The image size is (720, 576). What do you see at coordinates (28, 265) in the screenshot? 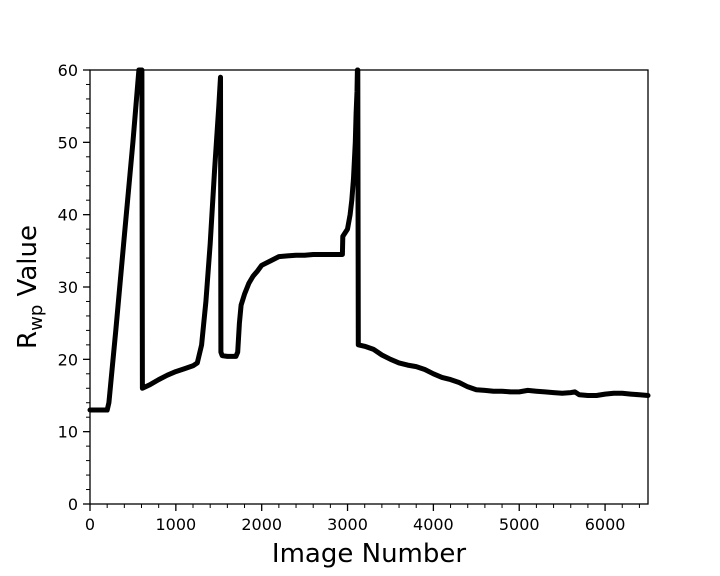
I see `y-axis-label-rest: Value` at bounding box center [28, 265].